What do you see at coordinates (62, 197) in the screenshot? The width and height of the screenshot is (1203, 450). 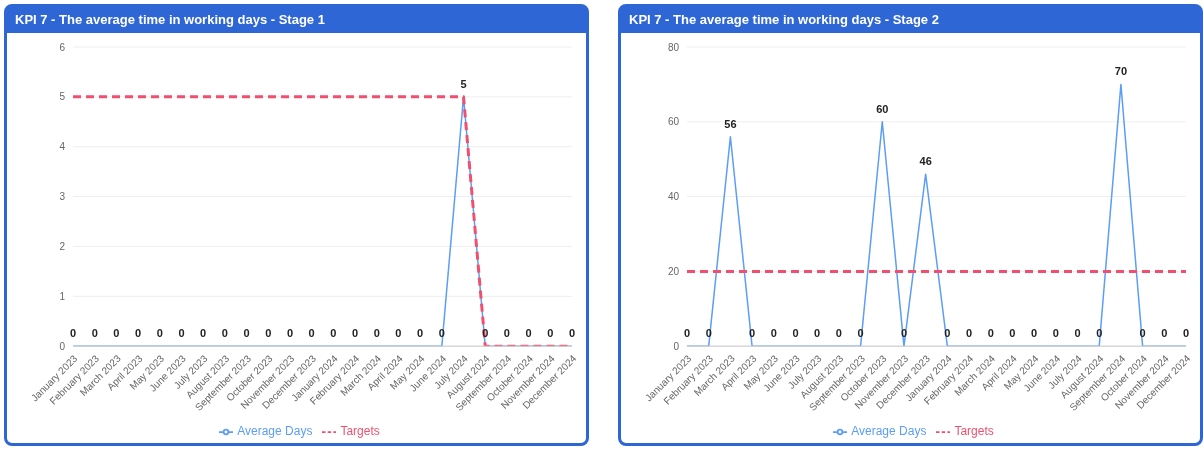 I see `y-tick-label: 3` at bounding box center [62, 197].